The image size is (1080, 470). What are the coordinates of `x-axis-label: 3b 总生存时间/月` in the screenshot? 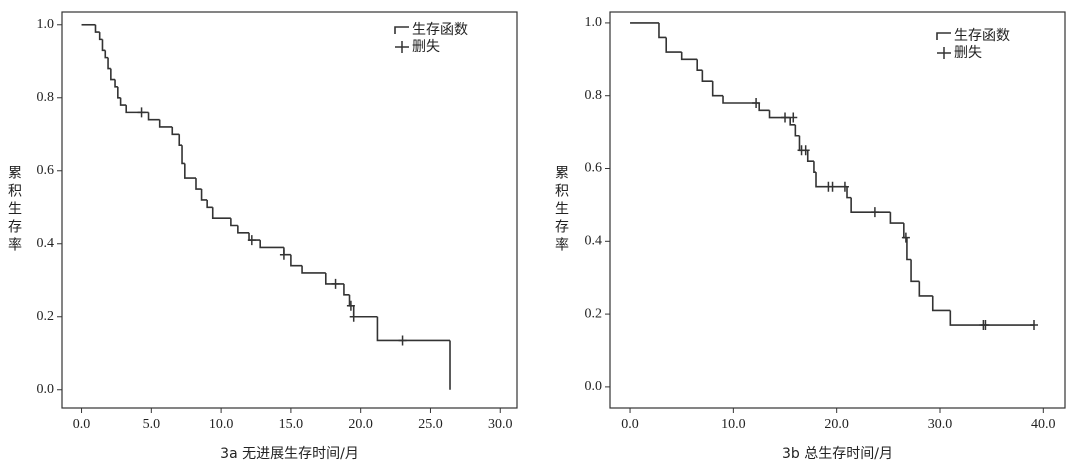 It's located at (837, 454).